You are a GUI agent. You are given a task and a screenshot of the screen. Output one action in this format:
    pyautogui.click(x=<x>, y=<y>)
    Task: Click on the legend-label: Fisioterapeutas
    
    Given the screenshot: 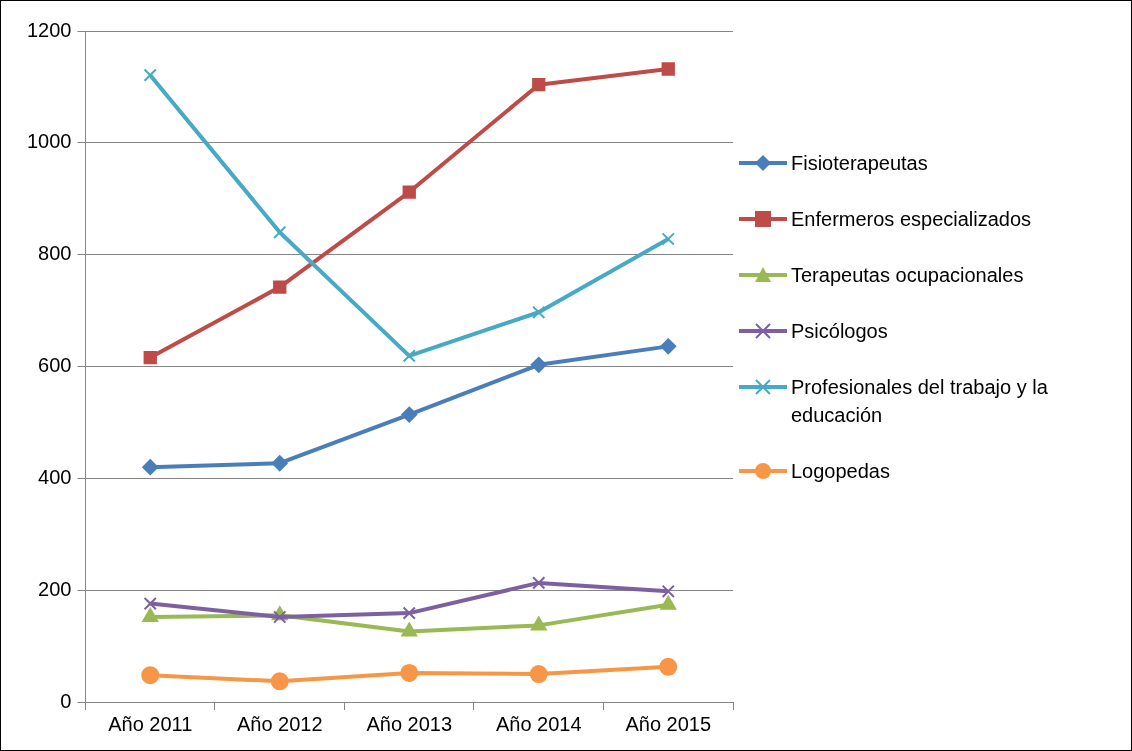 What is the action you would take?
    pyautogui.click(x=859, y=163)
    